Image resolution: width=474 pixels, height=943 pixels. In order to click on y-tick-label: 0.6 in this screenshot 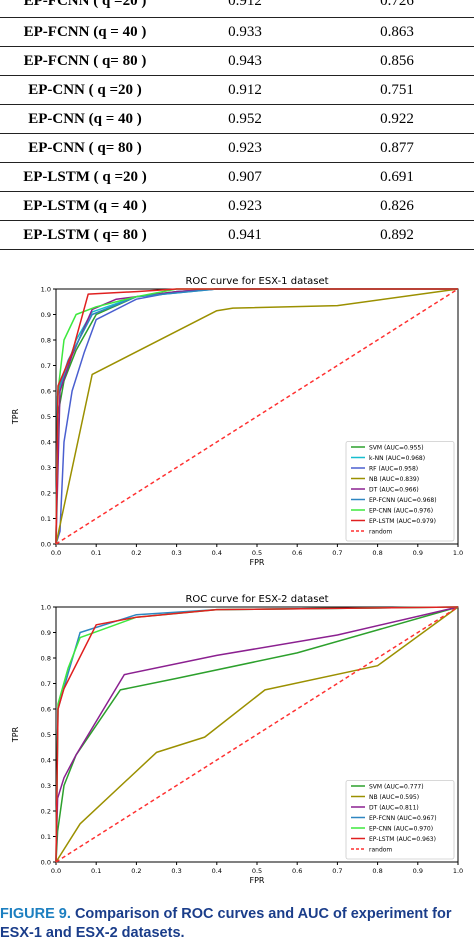, I will do `click(46, 710)`.